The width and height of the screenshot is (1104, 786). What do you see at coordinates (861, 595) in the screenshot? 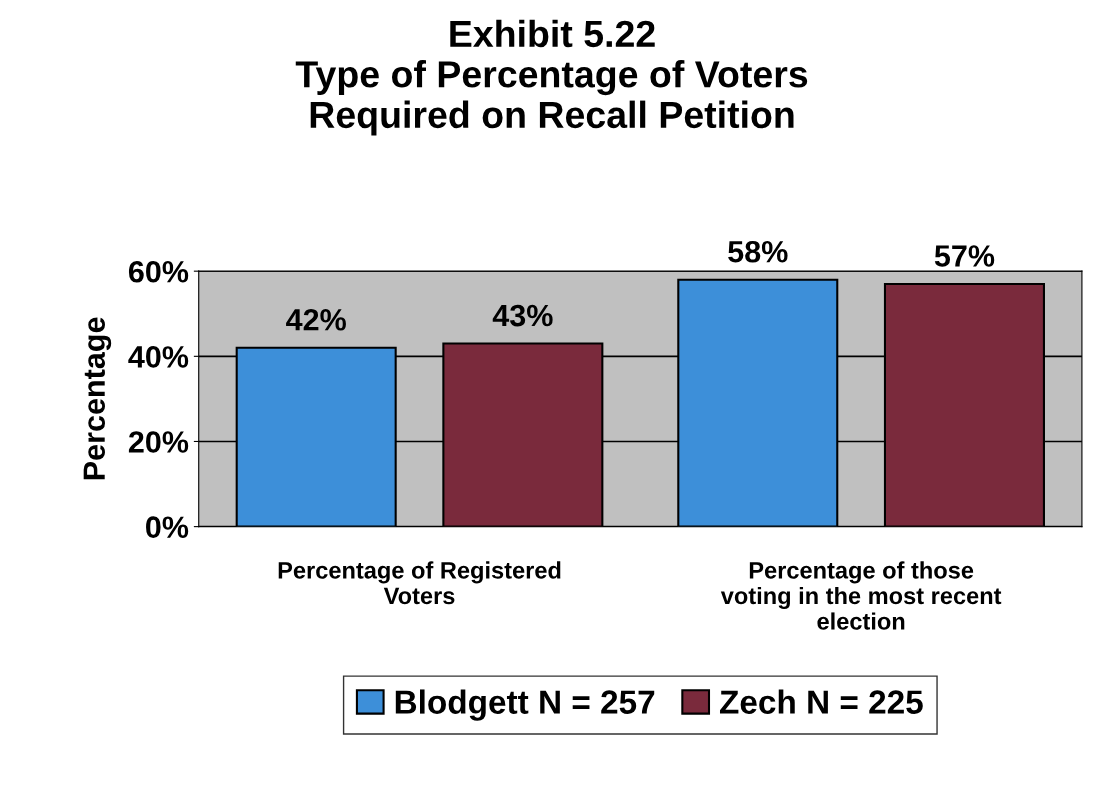
I see `x-tick-label: Percentage of those voting in the most recent election` at bounding box center [861, 595].